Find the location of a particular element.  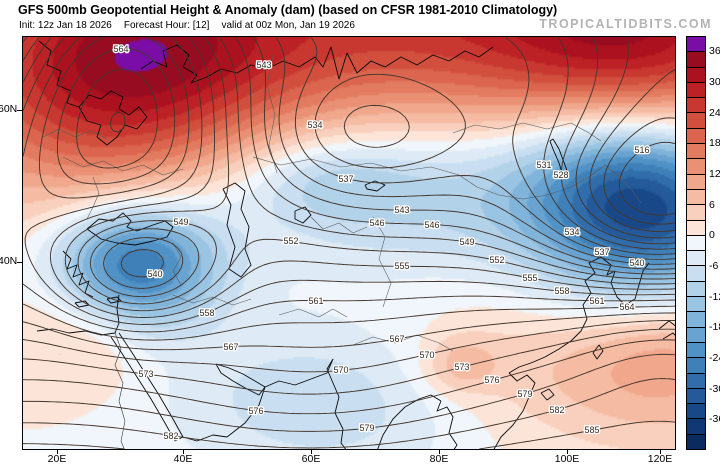

contour-label: 579 is located at coordinates (366, 428).